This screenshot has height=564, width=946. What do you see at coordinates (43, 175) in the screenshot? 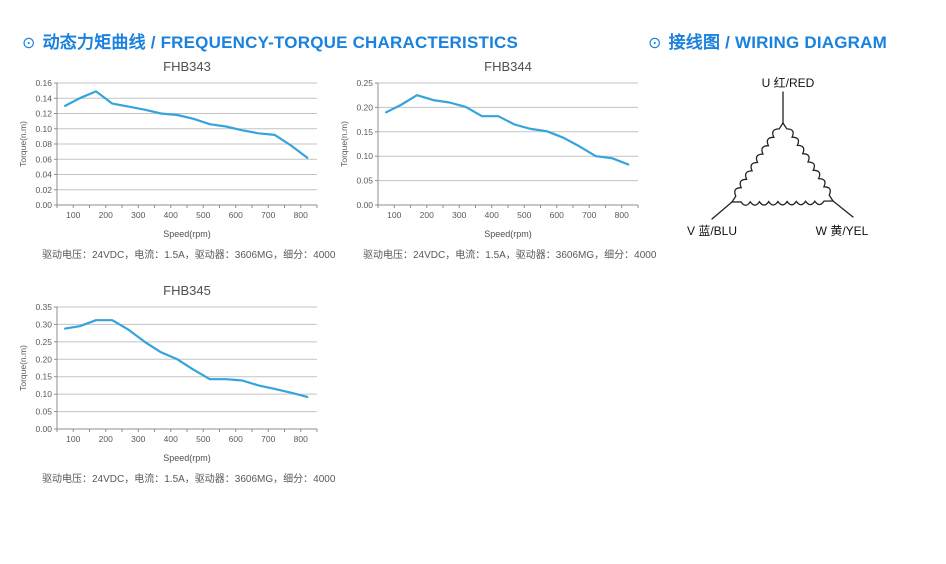
I see `svg-text: 0.04` at bounding box center [43, 175].